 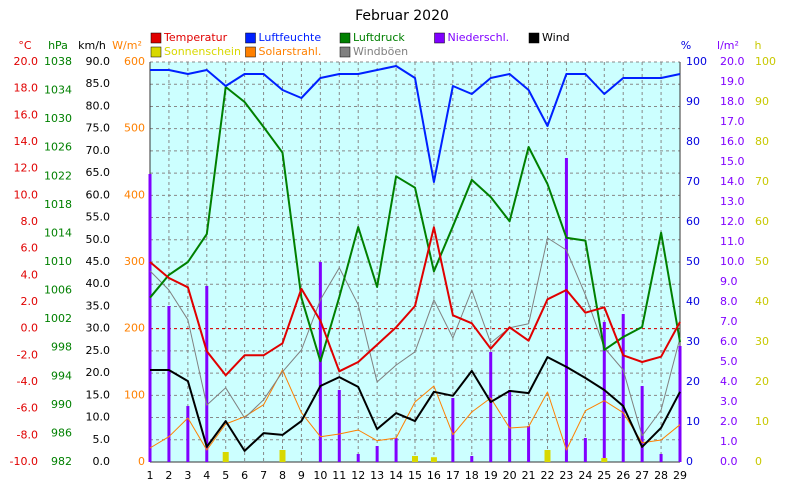 I want to click on y-tick-label: 75.0, so click(x=98, y=128).